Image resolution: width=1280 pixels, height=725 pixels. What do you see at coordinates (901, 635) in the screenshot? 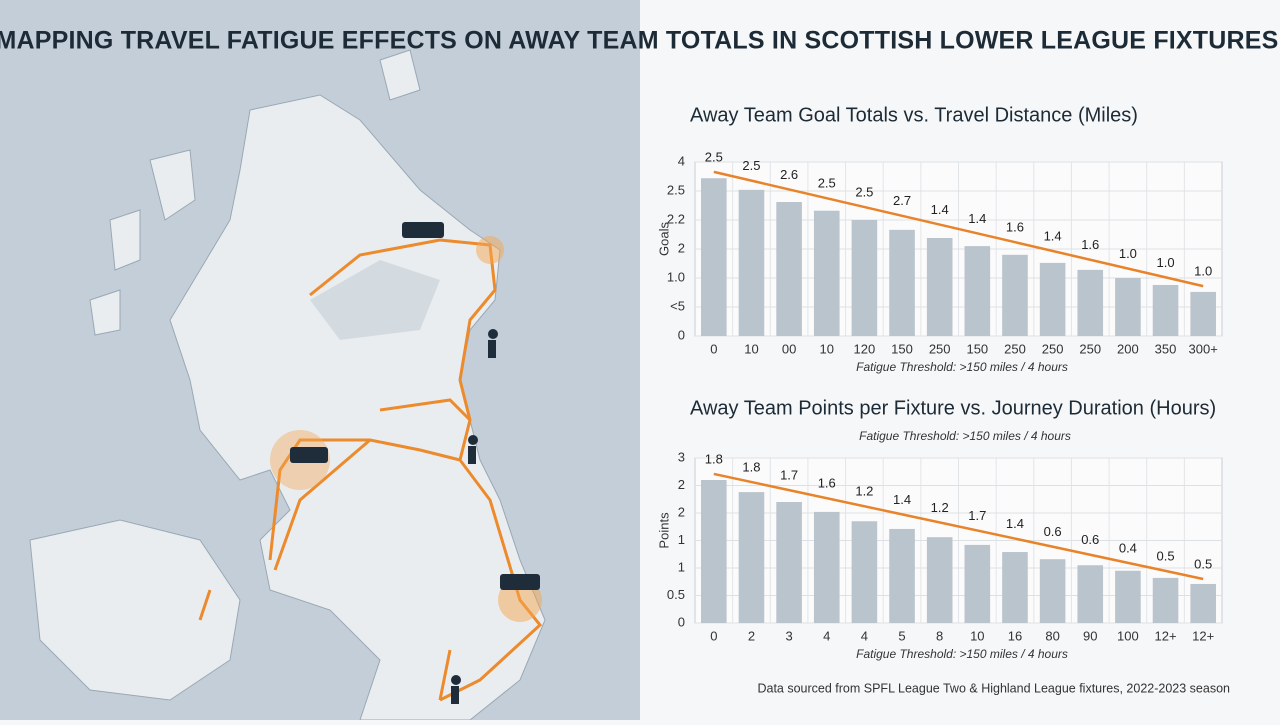
I see `x-tick-label: 5` at bounding box center [901, 635].